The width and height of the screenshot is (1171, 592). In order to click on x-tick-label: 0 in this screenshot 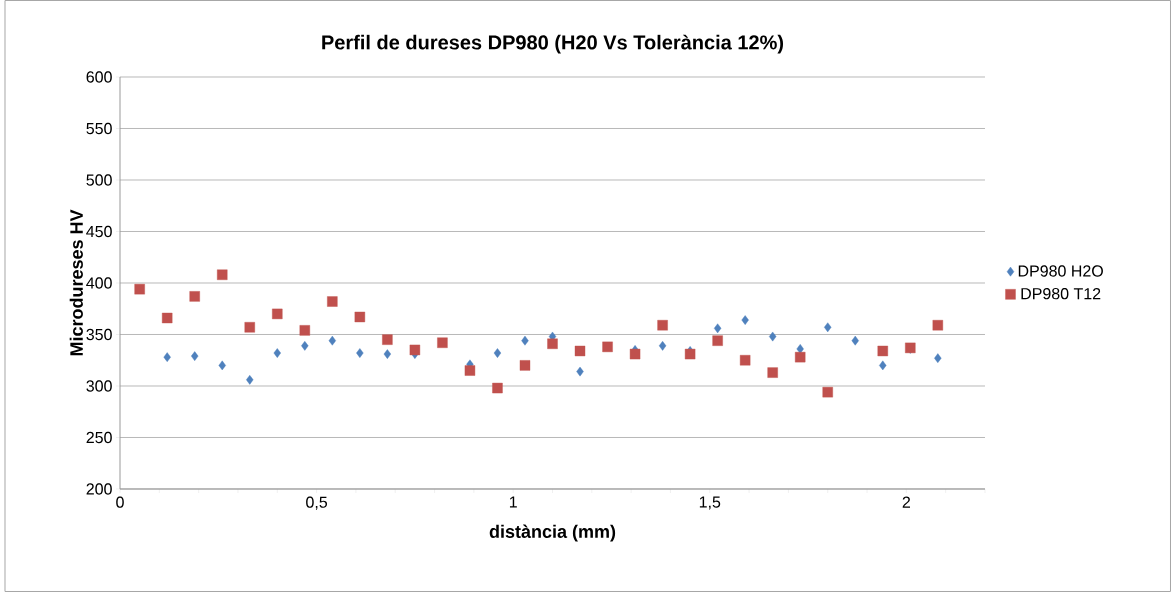, I will do `click(120, 502)`.